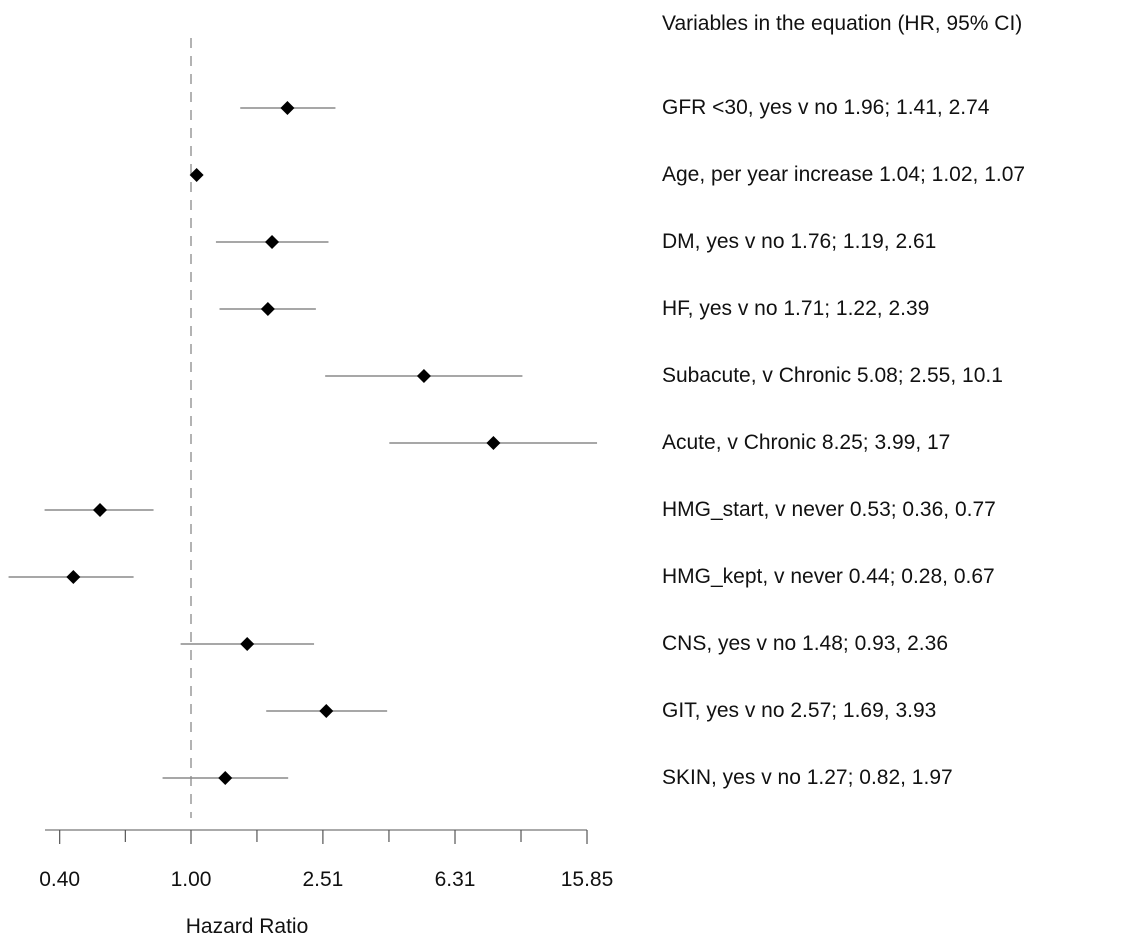 This screenshot has height=942, width=1143. Describe the element at coordinates (832, 375) in the screenshot. I see `row-label: Subacute, v Chronic 5.08; 2.55, 10.1` at that location.